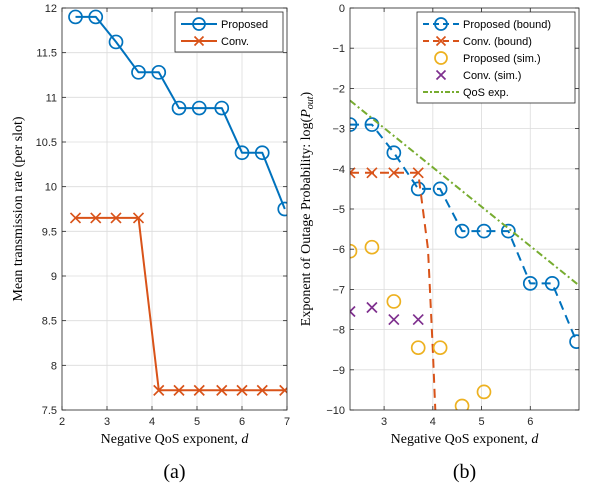 The image size is (590, 489). What do you see at coordinates (338, 371) in the screenshot?
I see `y-tick-label: −9` at bounding box center [338, 371].